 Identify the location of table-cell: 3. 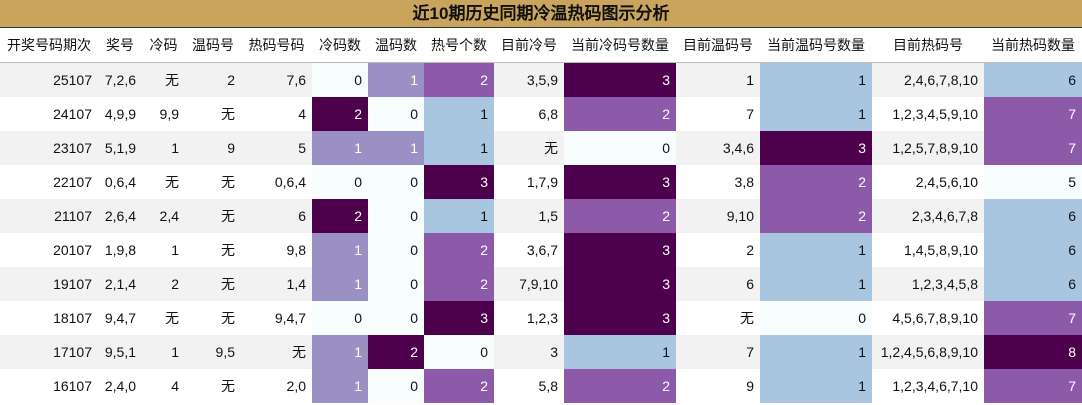
(529, 352).